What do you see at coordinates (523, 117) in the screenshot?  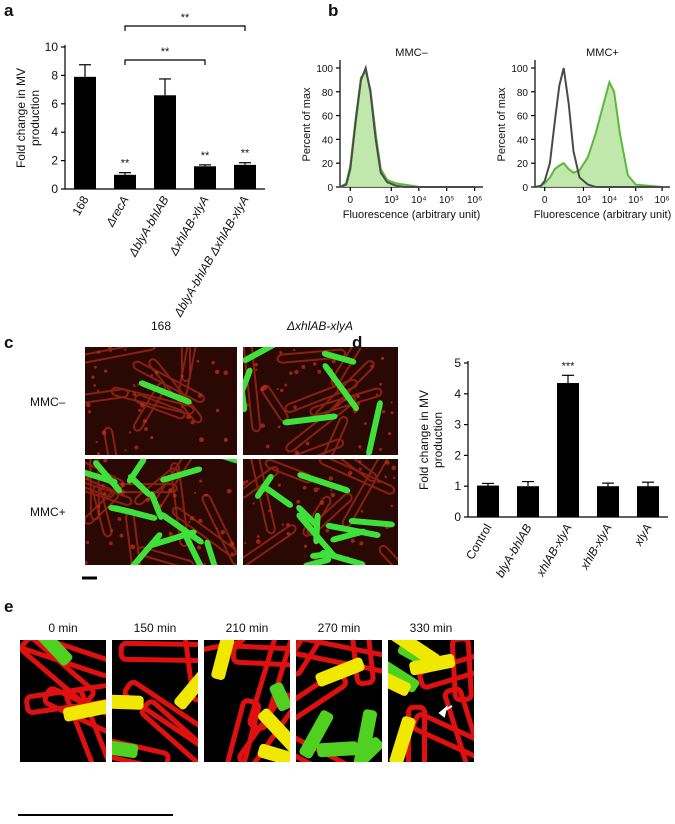 I see `y-tick-label: 60` at bounding box center [523, 117].